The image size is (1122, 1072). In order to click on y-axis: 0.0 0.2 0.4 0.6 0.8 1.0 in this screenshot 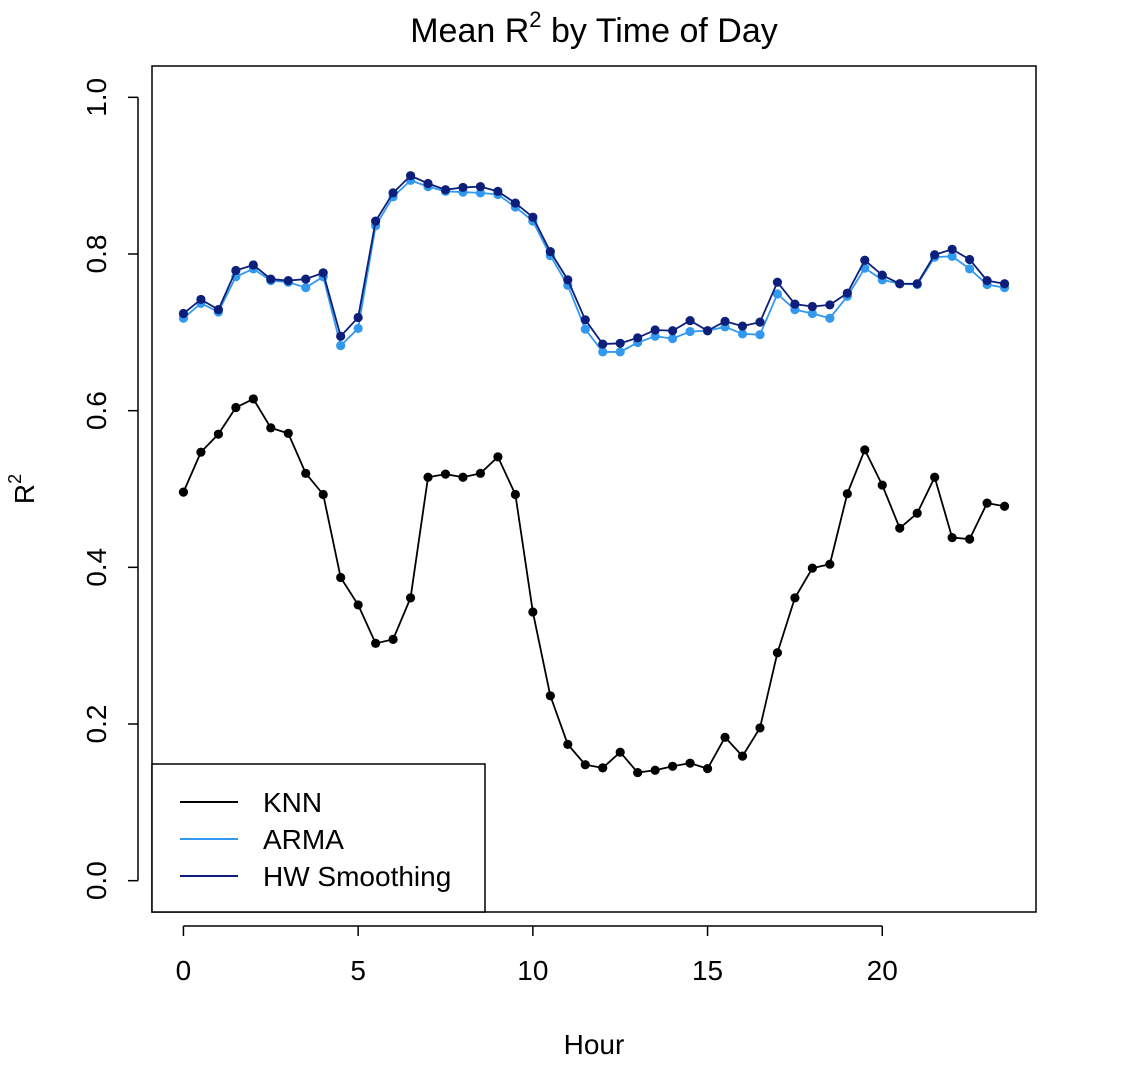, I will do `click(110, 489)`.